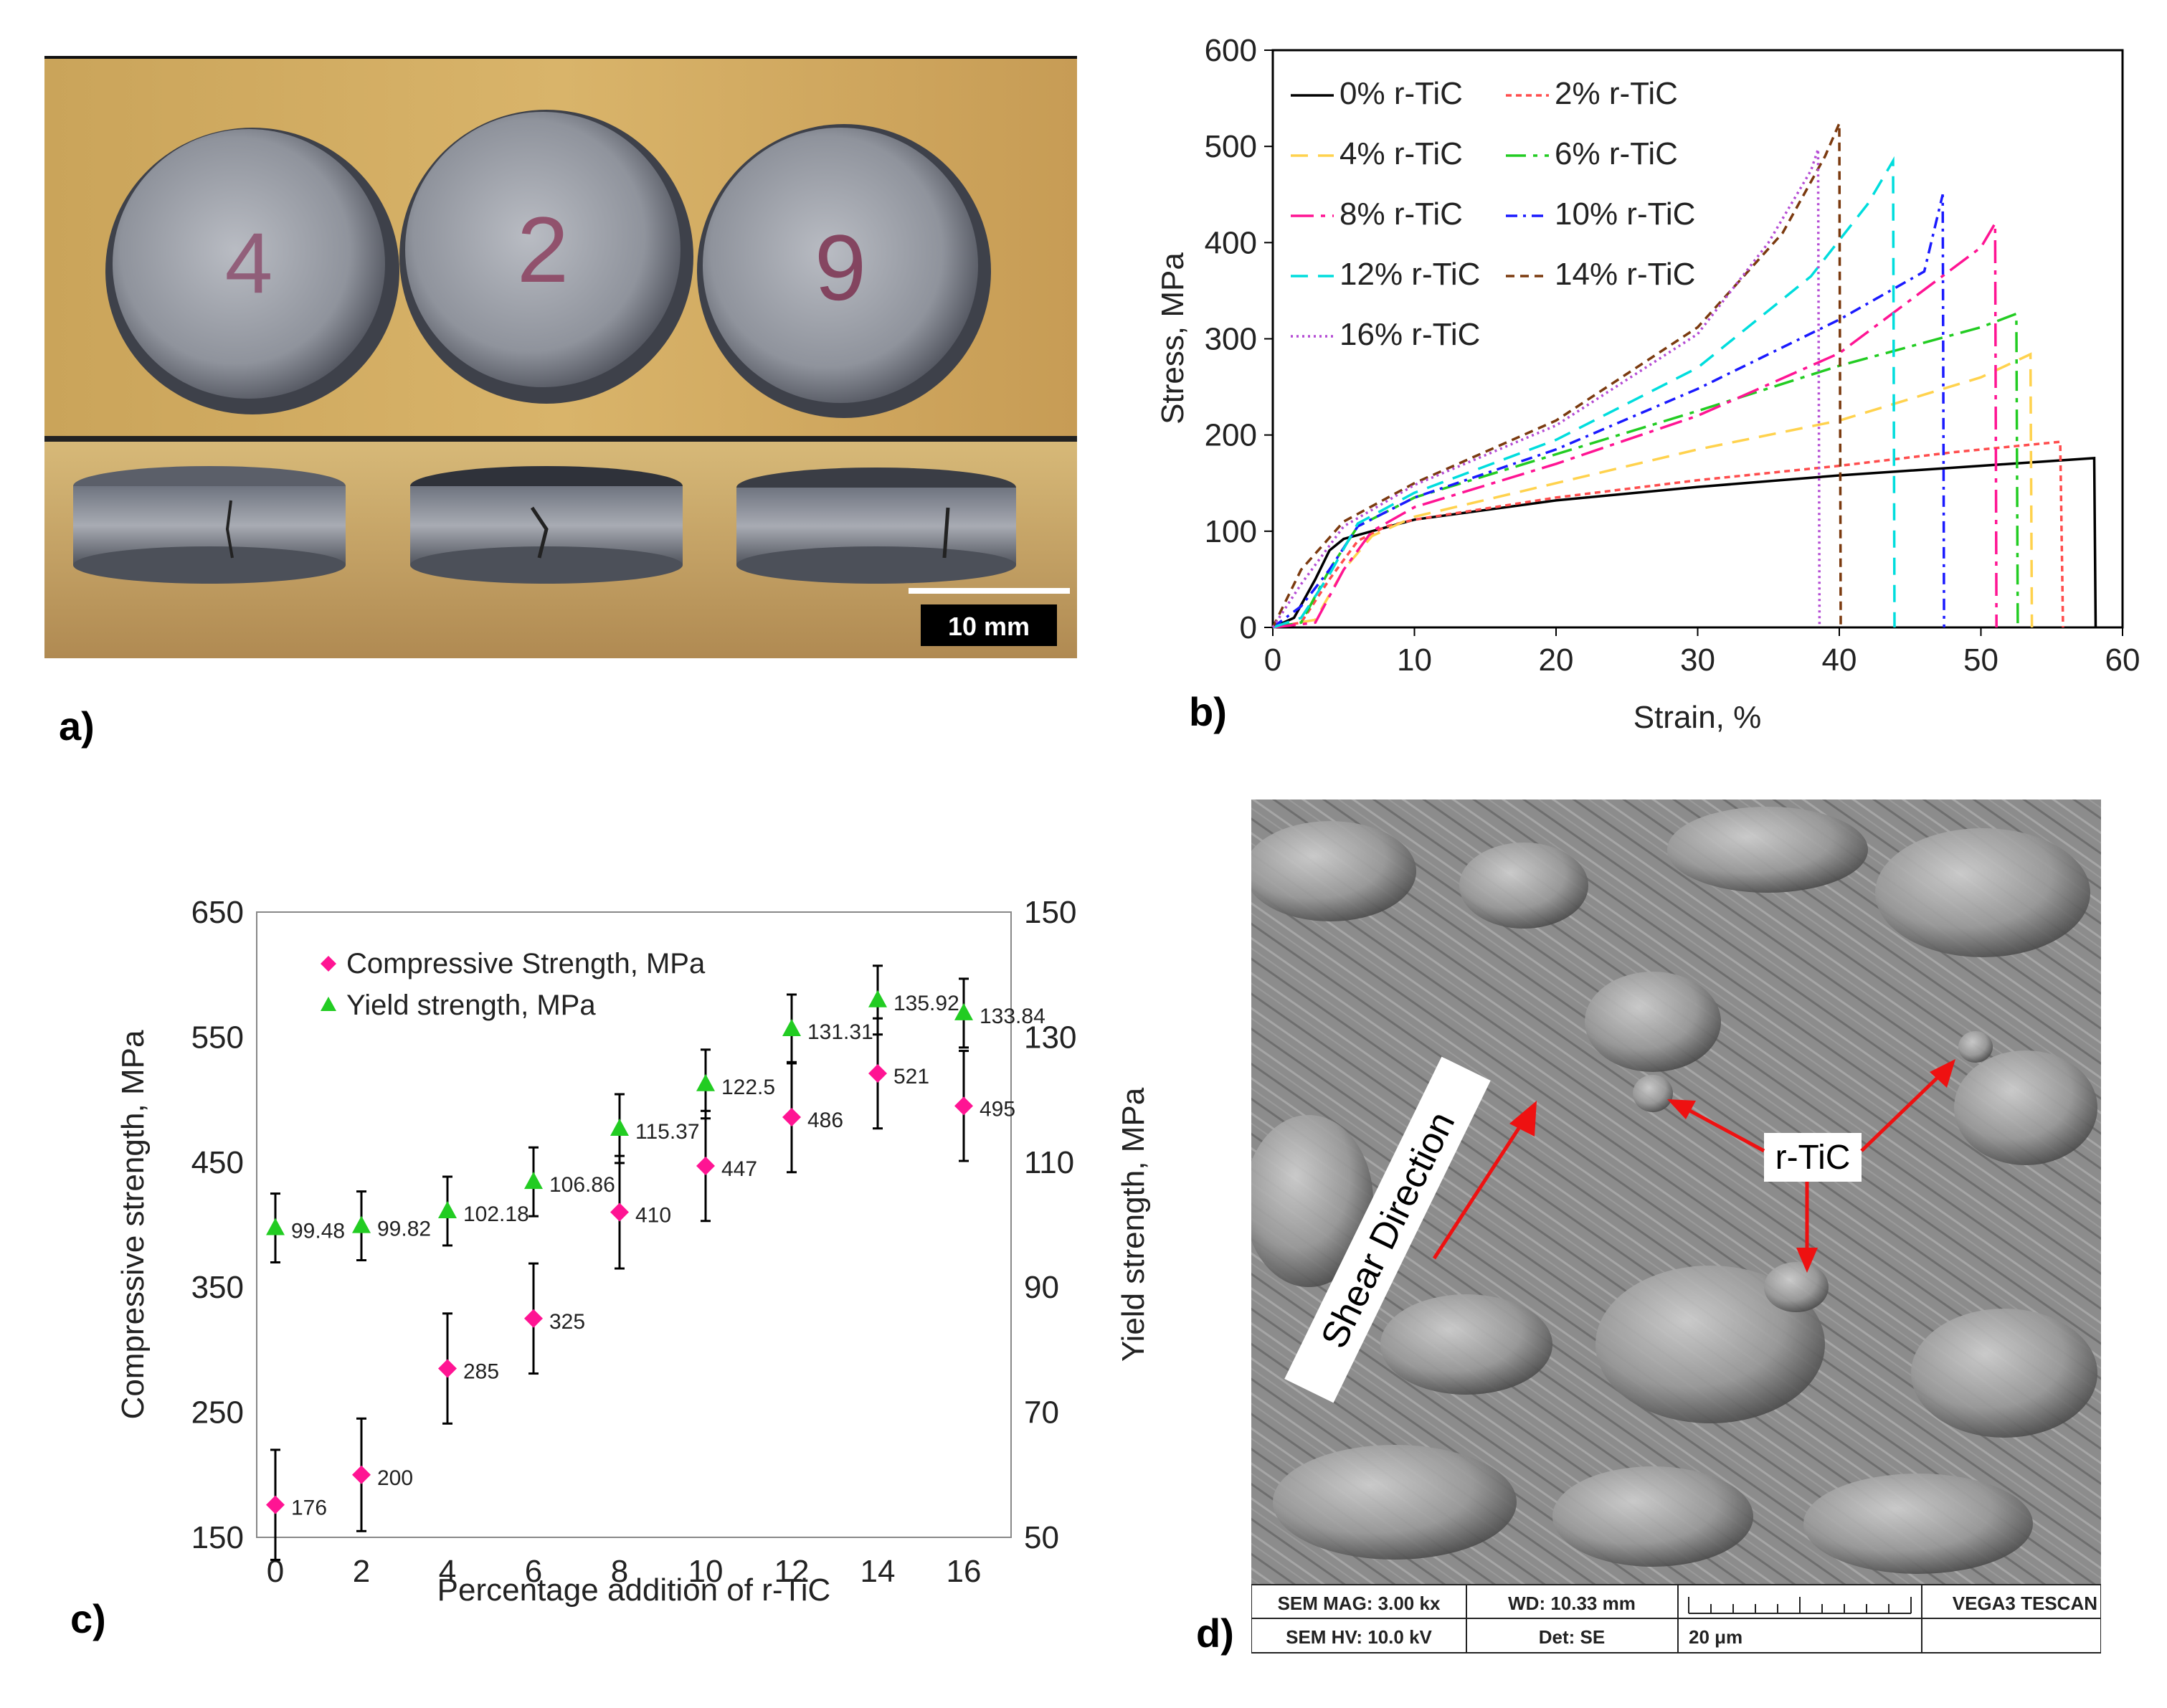 This screenshot has width=2167, height=1708. Describe the element at coordinates (1231, 242) in the screenshot. I see `y-tick-label: 400` at that location.